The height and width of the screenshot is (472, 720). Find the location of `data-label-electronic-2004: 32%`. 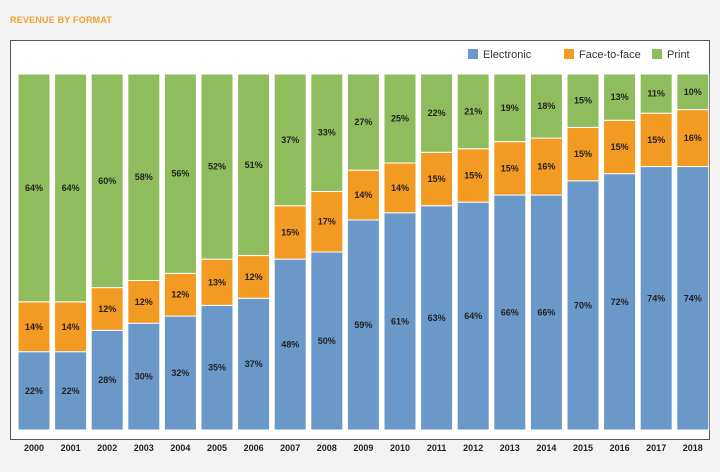

data-label-electronic-2004: 32% is located at coordinates (180, 373).